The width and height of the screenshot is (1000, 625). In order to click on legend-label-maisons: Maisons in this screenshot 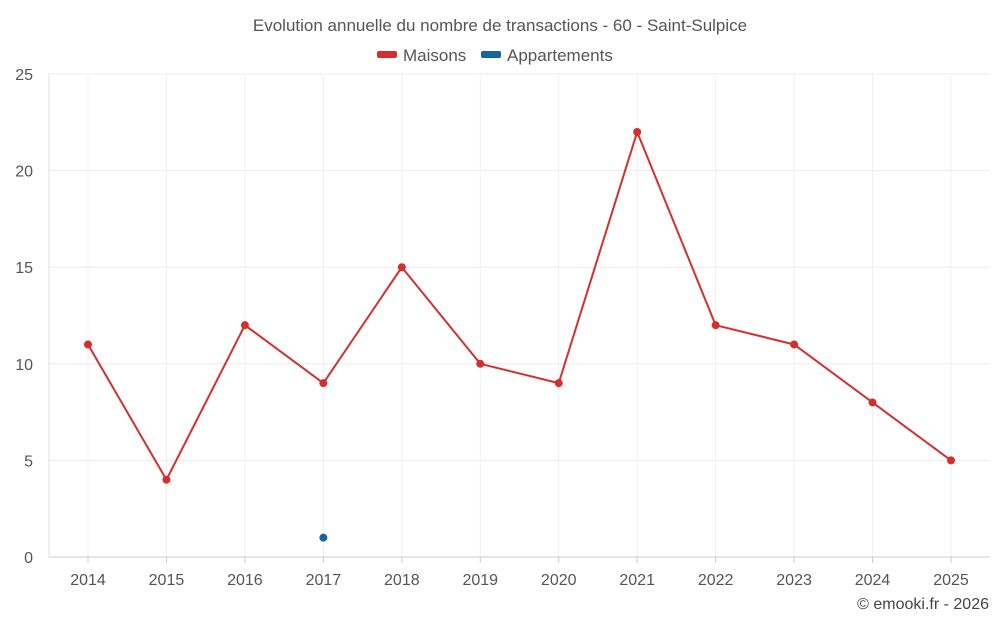, I will do `click(434, 55)`.